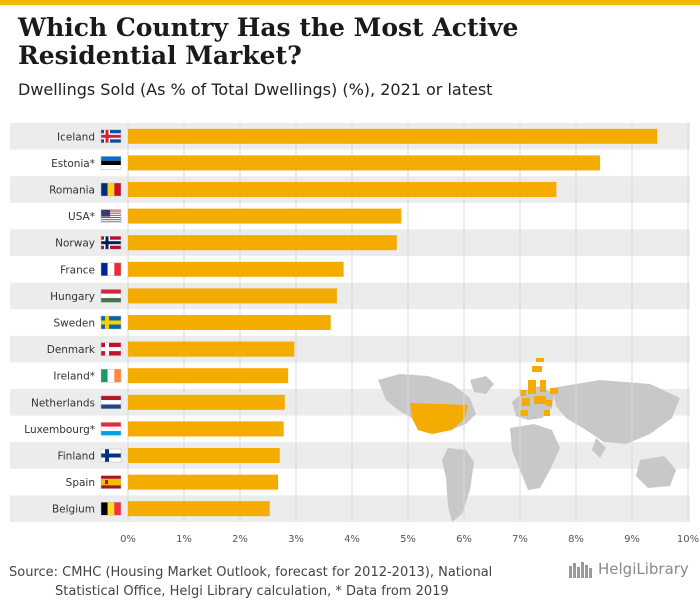  I want to click on x-tick-label: 6%, so click(464, 539).